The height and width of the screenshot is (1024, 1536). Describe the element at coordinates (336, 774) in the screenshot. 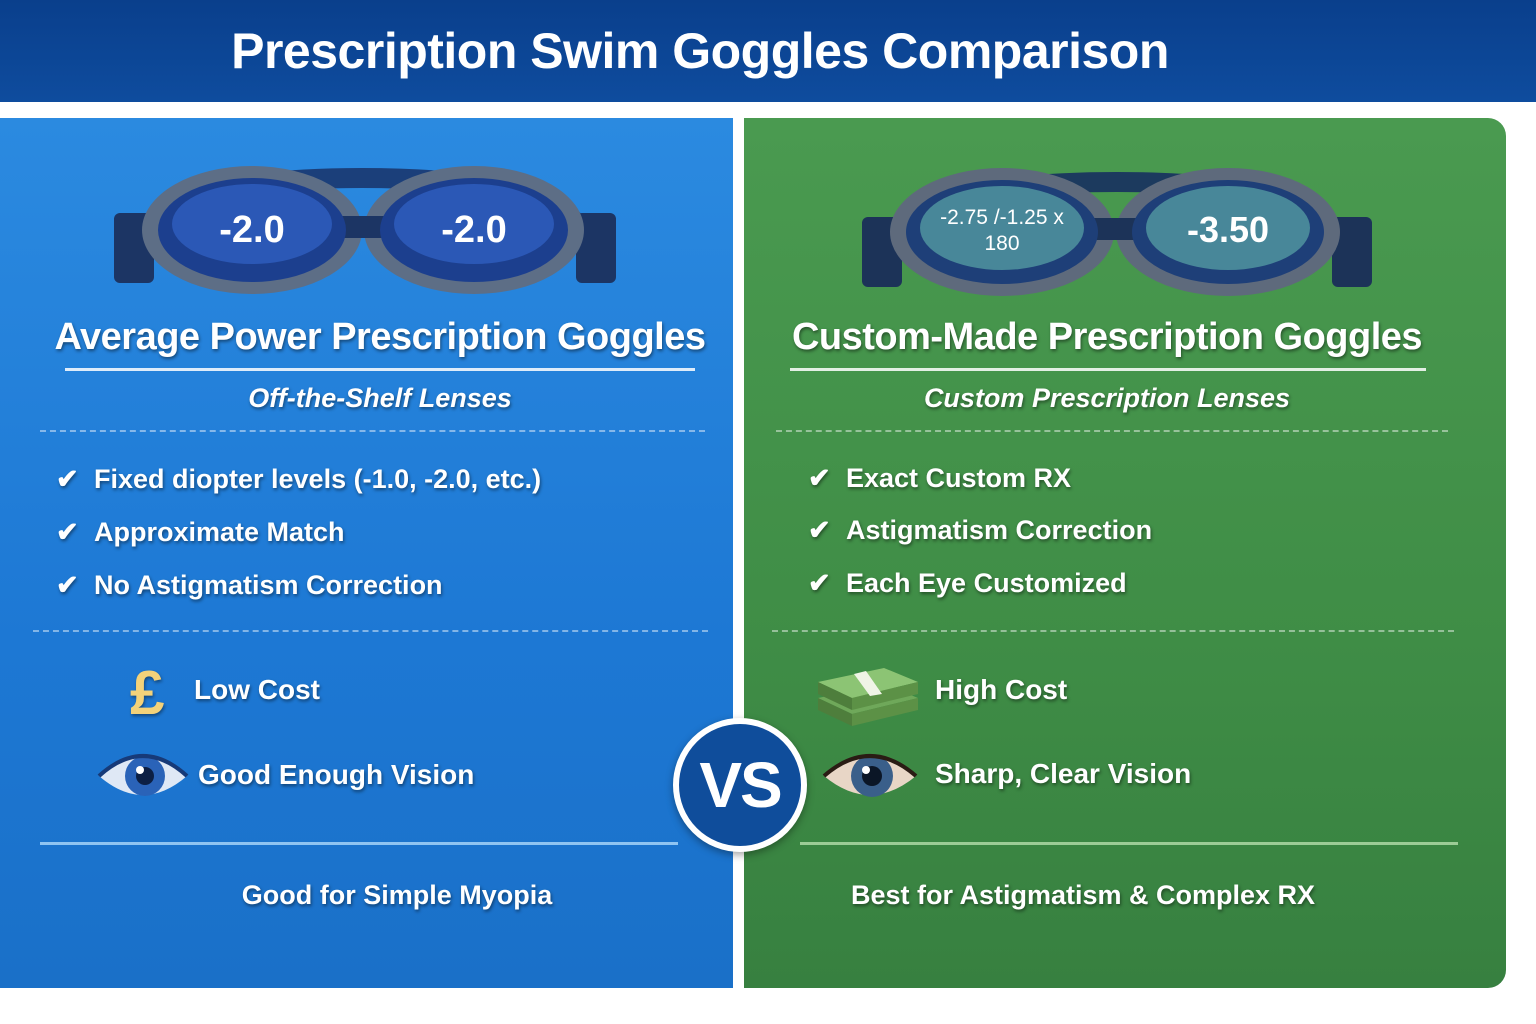

I see `vision-label: Good Enough Vision` at that location.